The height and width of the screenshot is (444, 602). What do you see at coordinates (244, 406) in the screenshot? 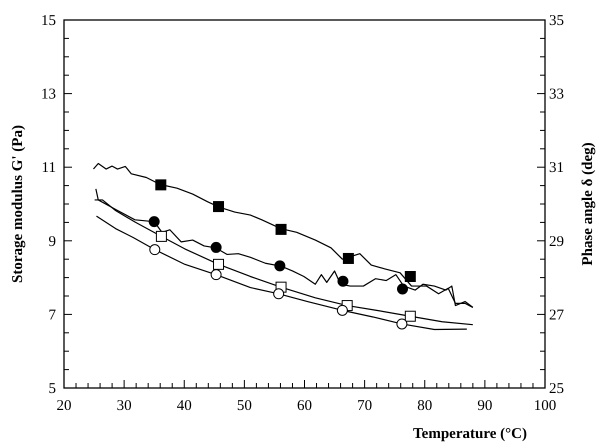
I see `x-tick-label: 50` at bounding box center [244, 406].